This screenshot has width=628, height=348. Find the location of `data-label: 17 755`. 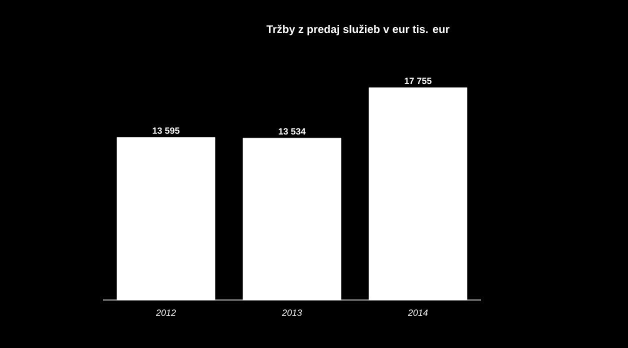

data-label: 17 755 is located at coordinates (418, 81).